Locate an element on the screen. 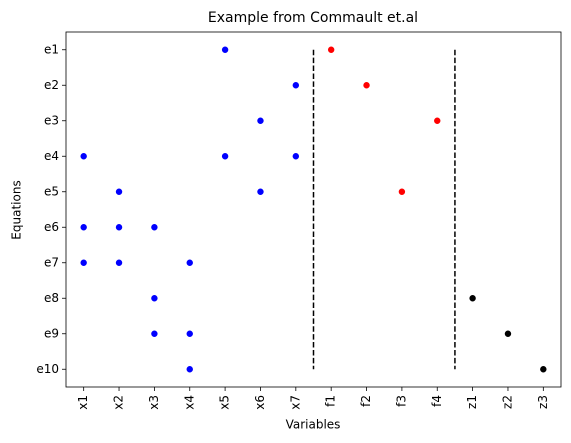 The height and width of the screenshot is (443, 571). x-tick-label: x6 is located at coordinates (260, 402).